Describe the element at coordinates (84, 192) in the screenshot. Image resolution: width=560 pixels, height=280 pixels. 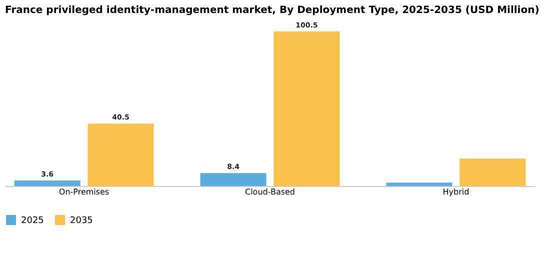
I see `x-tick-label: On-Premises` at that location.